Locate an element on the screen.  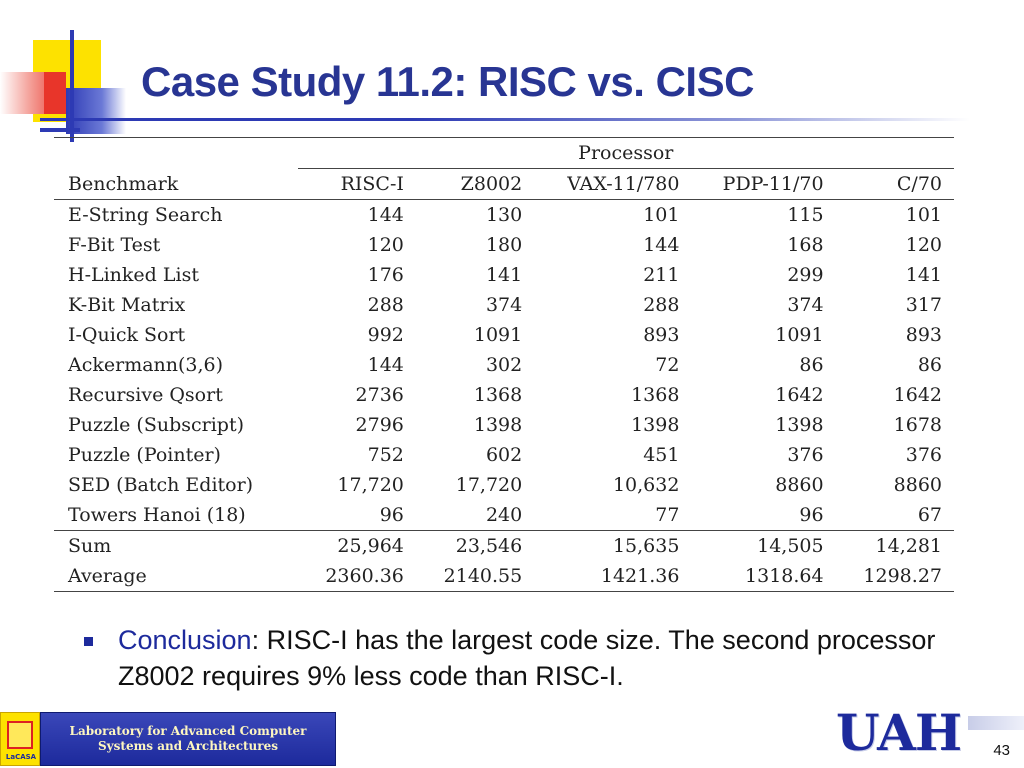
table-cell-value: 302 is located at coordinates (504, 365).